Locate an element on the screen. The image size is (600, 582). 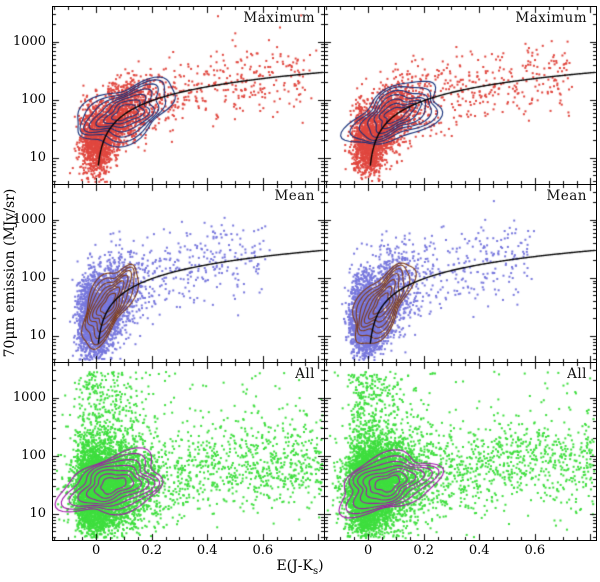
x-axis-label-pre: E(J-K is located at coordinates (294, 566).